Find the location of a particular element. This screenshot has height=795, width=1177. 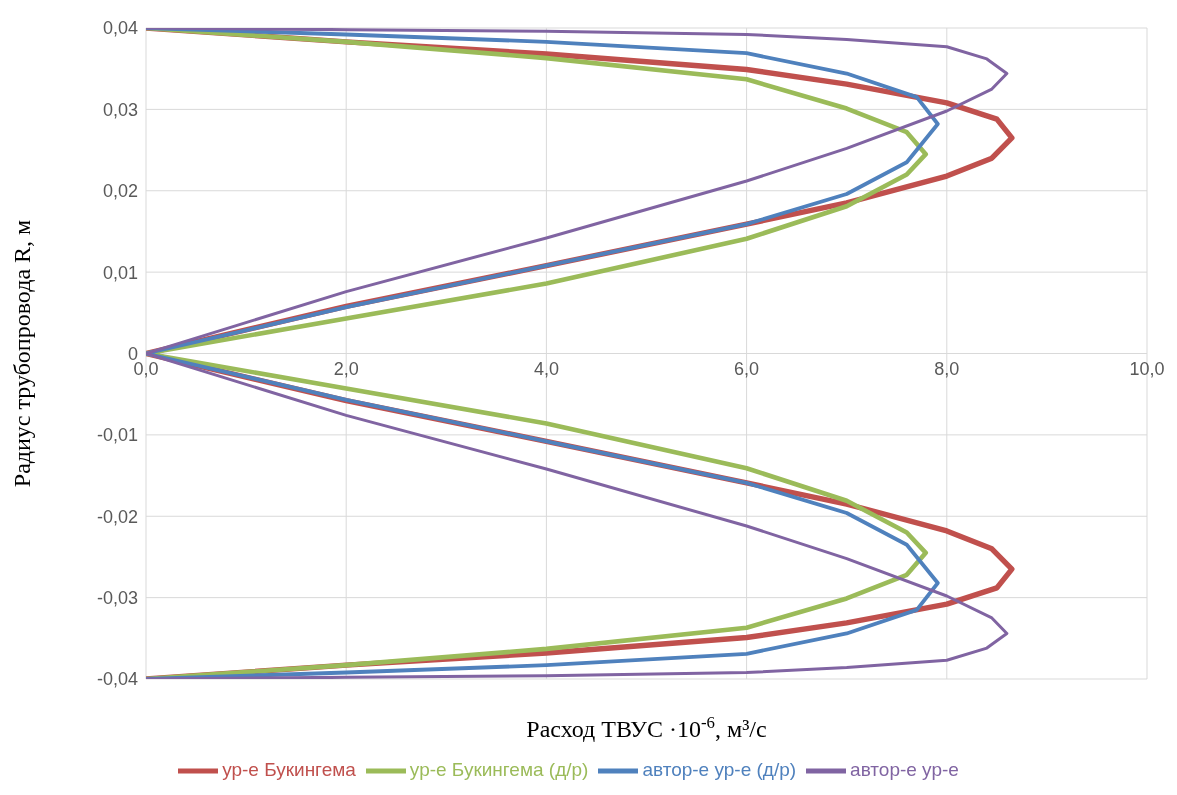

y-tick-label: 0,03 is located at coordinates (120, 109).